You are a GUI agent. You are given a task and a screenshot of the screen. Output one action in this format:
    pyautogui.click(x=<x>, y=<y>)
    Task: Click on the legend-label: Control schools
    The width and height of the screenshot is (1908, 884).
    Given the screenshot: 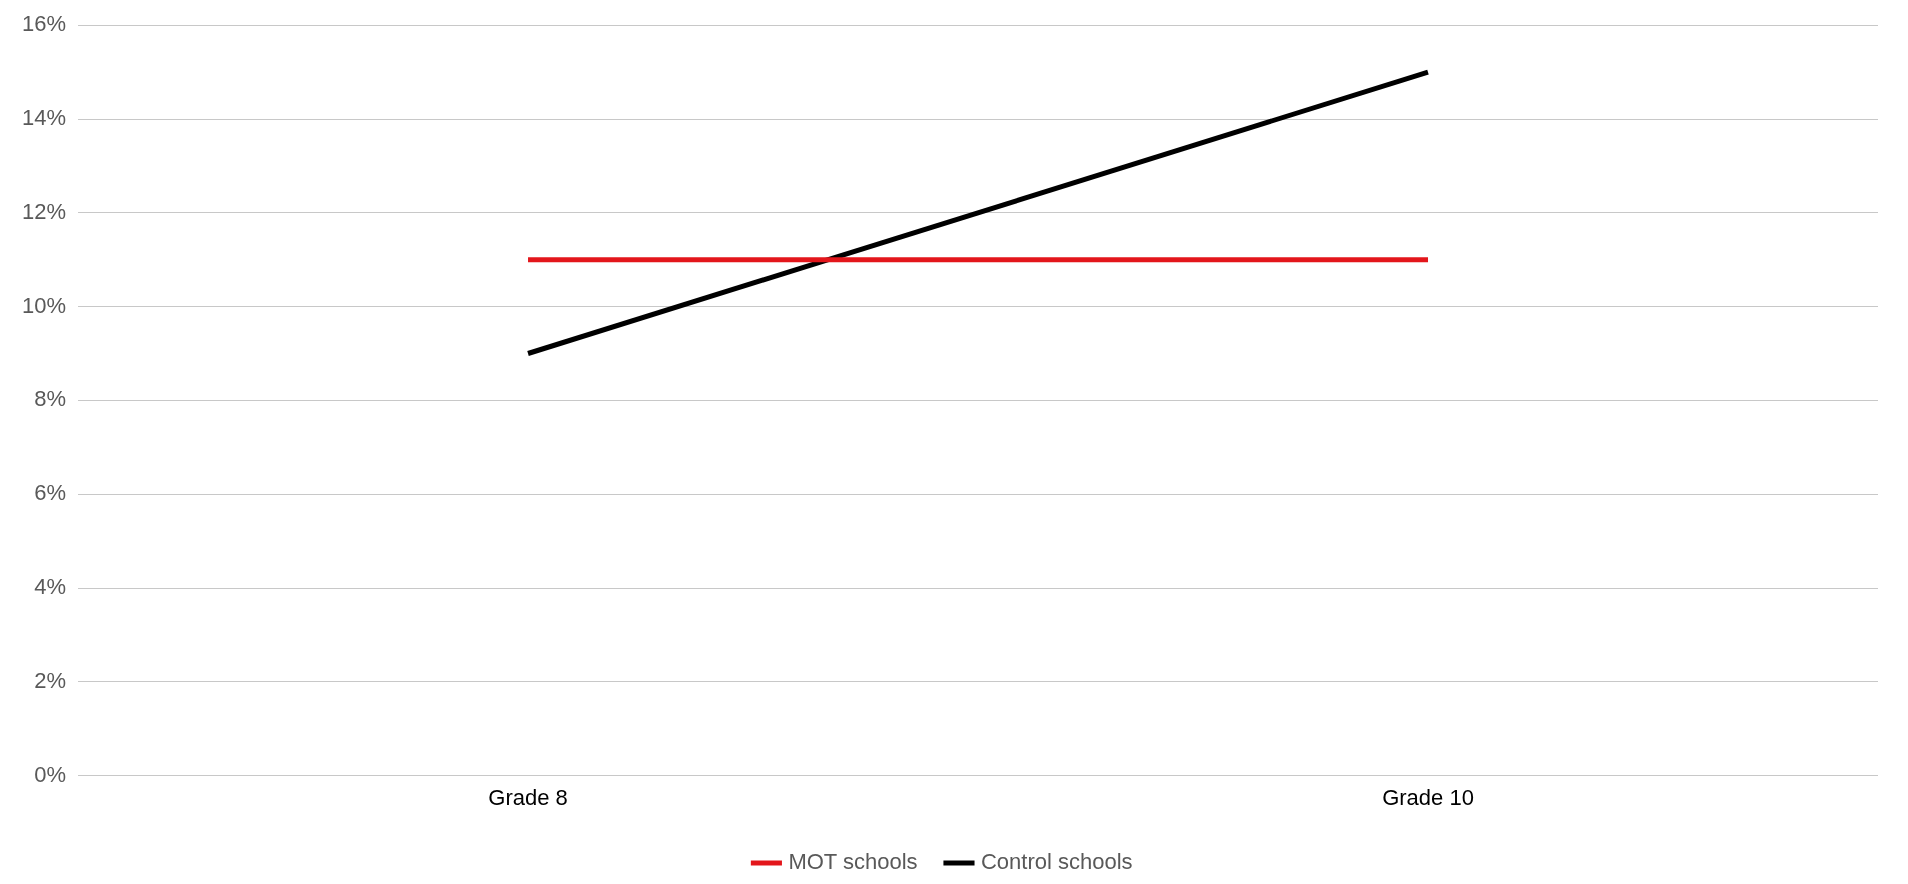 What is the action you would take?
    pyautogui.click(x=1056, y=862)
    